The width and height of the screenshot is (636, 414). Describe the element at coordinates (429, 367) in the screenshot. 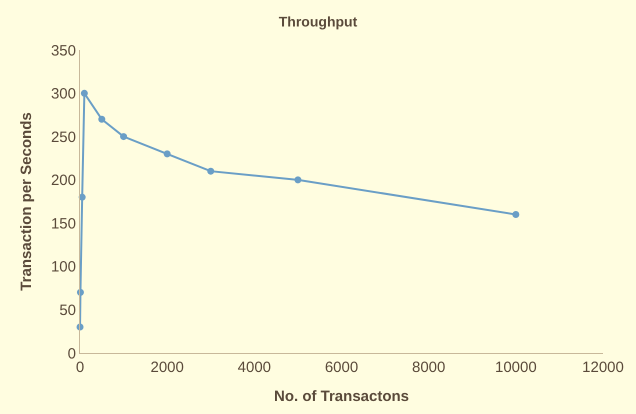

I see `x-tick-label: 8000` at that location.